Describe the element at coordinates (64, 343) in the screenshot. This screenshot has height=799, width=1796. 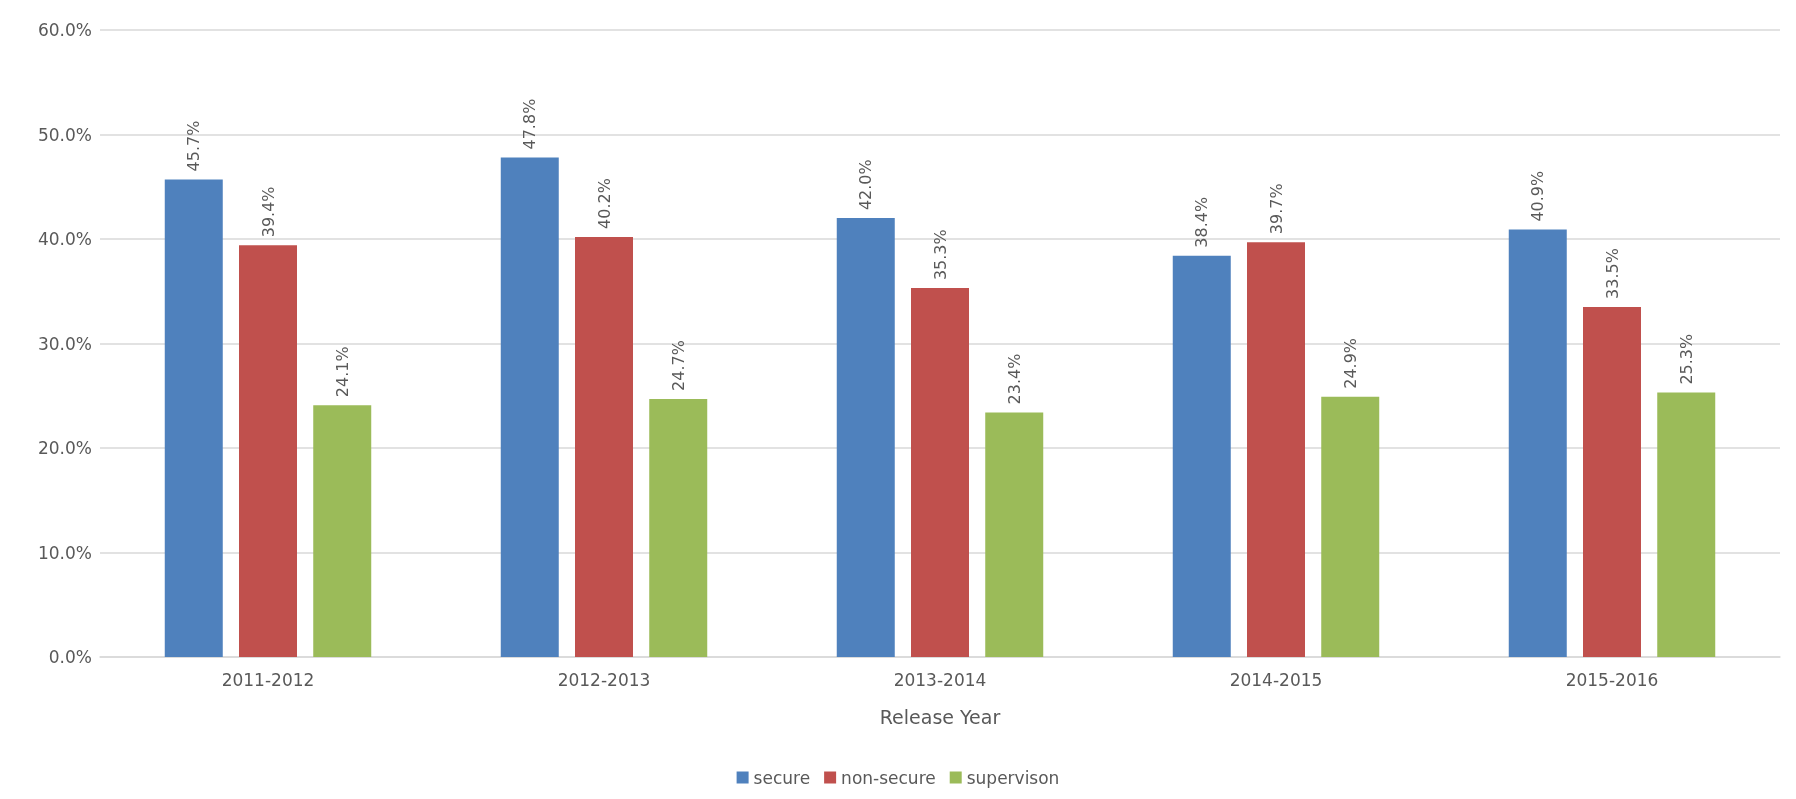
I see `y-tick-label: 30.0%` at that location.